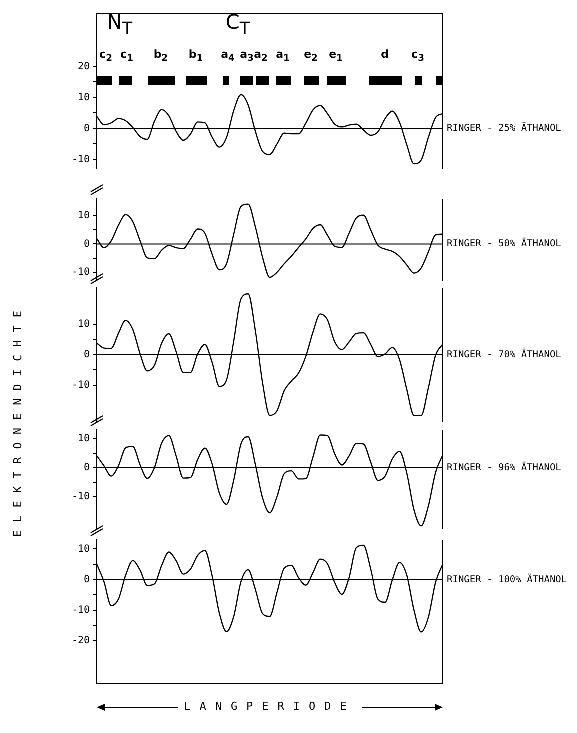  I want to click on y-axis-title: ELEKTRONENDICHTE, so click(18, 420).